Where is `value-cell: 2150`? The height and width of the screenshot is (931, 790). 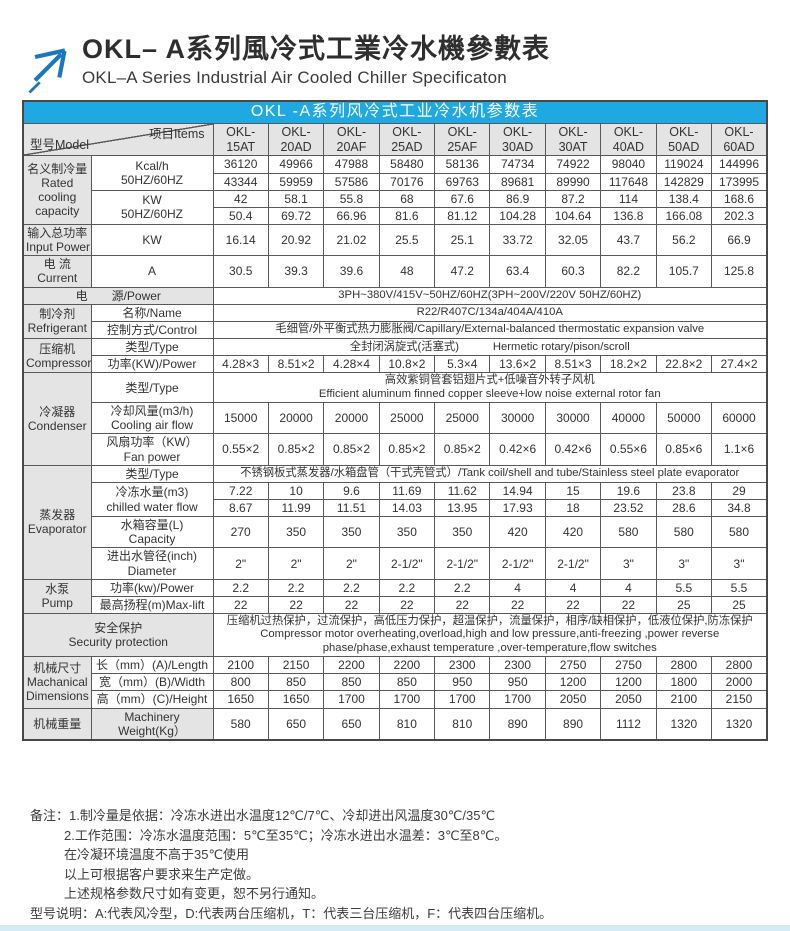
value-cell: 2150 is located at coordinates (739, 699).